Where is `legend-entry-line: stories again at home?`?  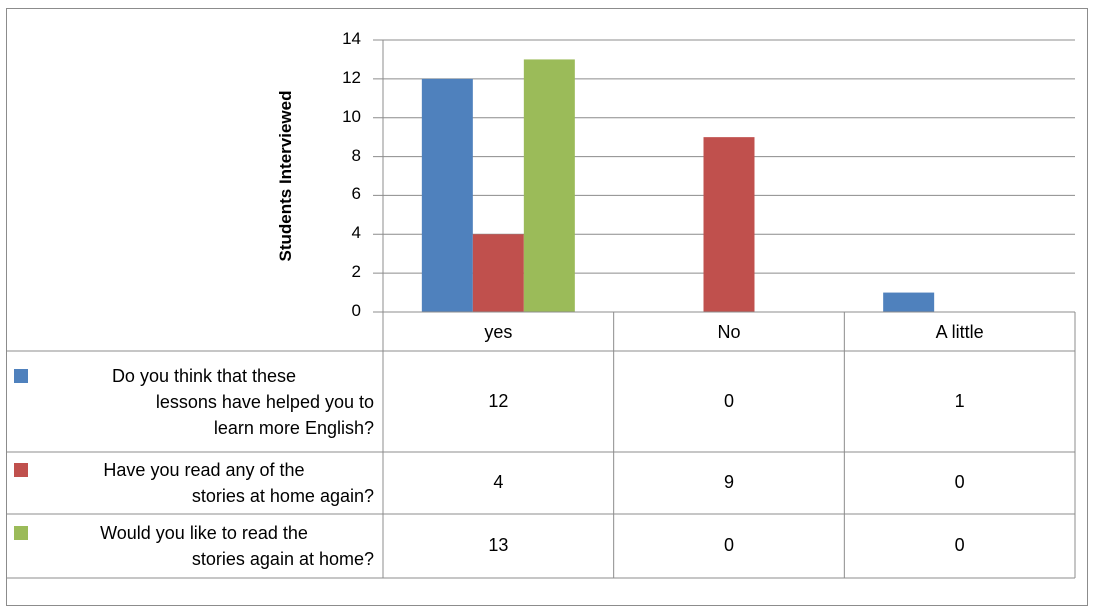
legend-entry-line: stories again at home? is located at coordinates (194, 559).